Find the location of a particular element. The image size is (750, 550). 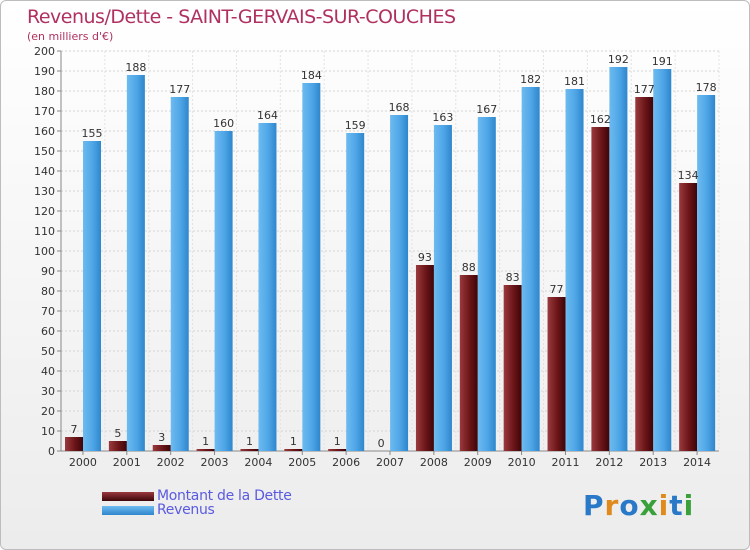

logo-letter: r is located at coordinates (612, 505).